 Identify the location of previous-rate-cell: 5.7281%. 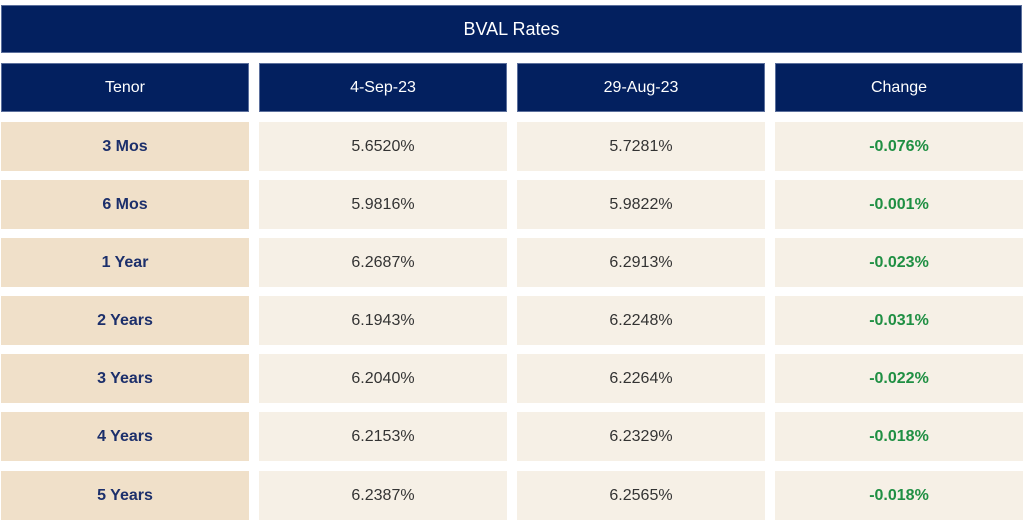
(641, 146).